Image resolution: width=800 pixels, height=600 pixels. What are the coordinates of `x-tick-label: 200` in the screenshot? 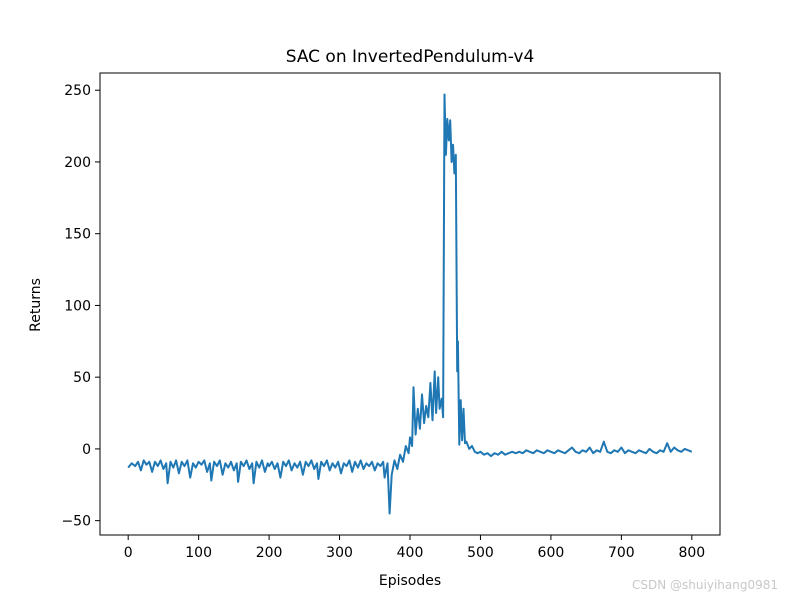 It's located at (269, 553).